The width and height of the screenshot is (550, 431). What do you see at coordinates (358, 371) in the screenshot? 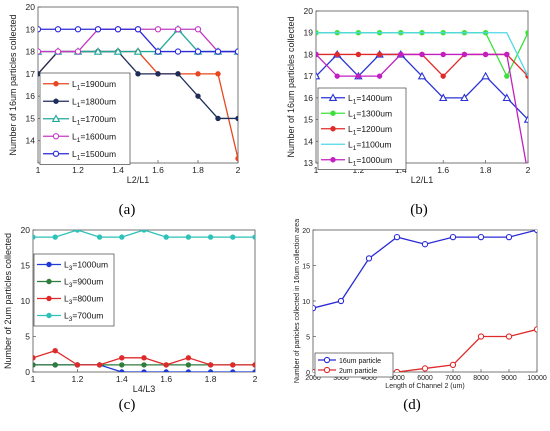
I see `legend-entry: 2um particle` at bounding box center [358, 371].